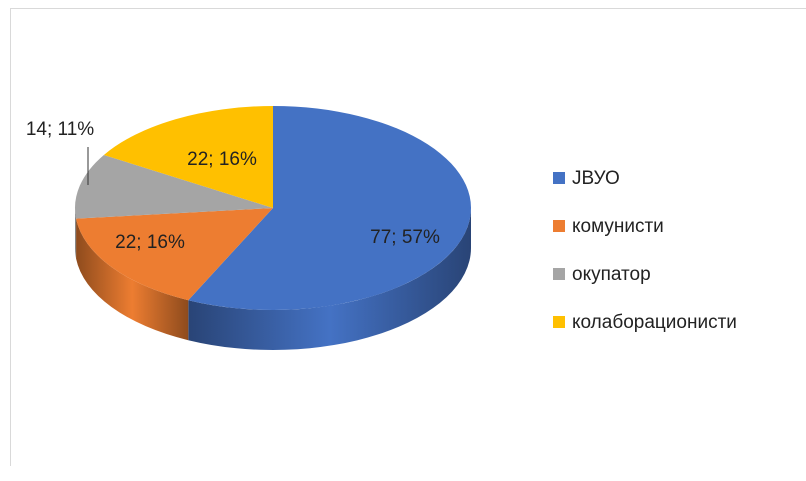  Describe the element at coordinates (618, 226) in the screenshot. I see `legend-label: комунисти` at that location.